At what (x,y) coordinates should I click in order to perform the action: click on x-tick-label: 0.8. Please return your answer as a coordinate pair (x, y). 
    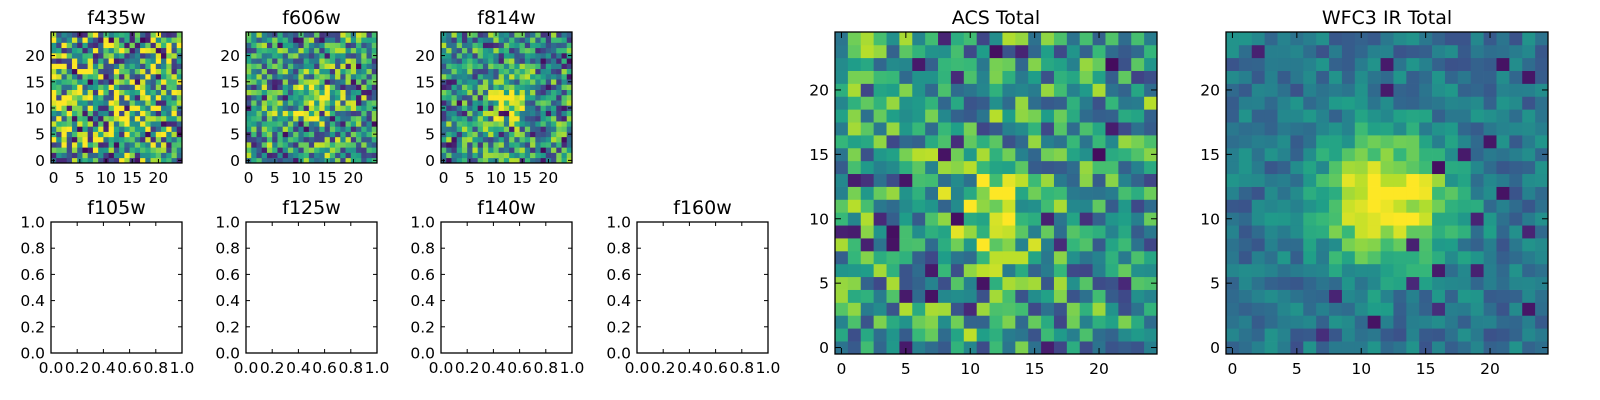
    Looking at the image, I should click on (741, 368).